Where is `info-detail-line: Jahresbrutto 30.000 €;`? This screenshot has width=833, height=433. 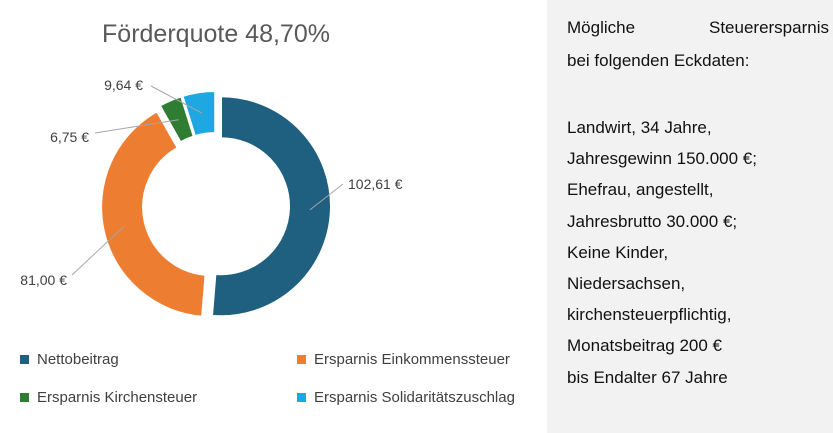 info-detail-line: Jahresbrutto 30.000 €; is located at coordinates (652, 221).